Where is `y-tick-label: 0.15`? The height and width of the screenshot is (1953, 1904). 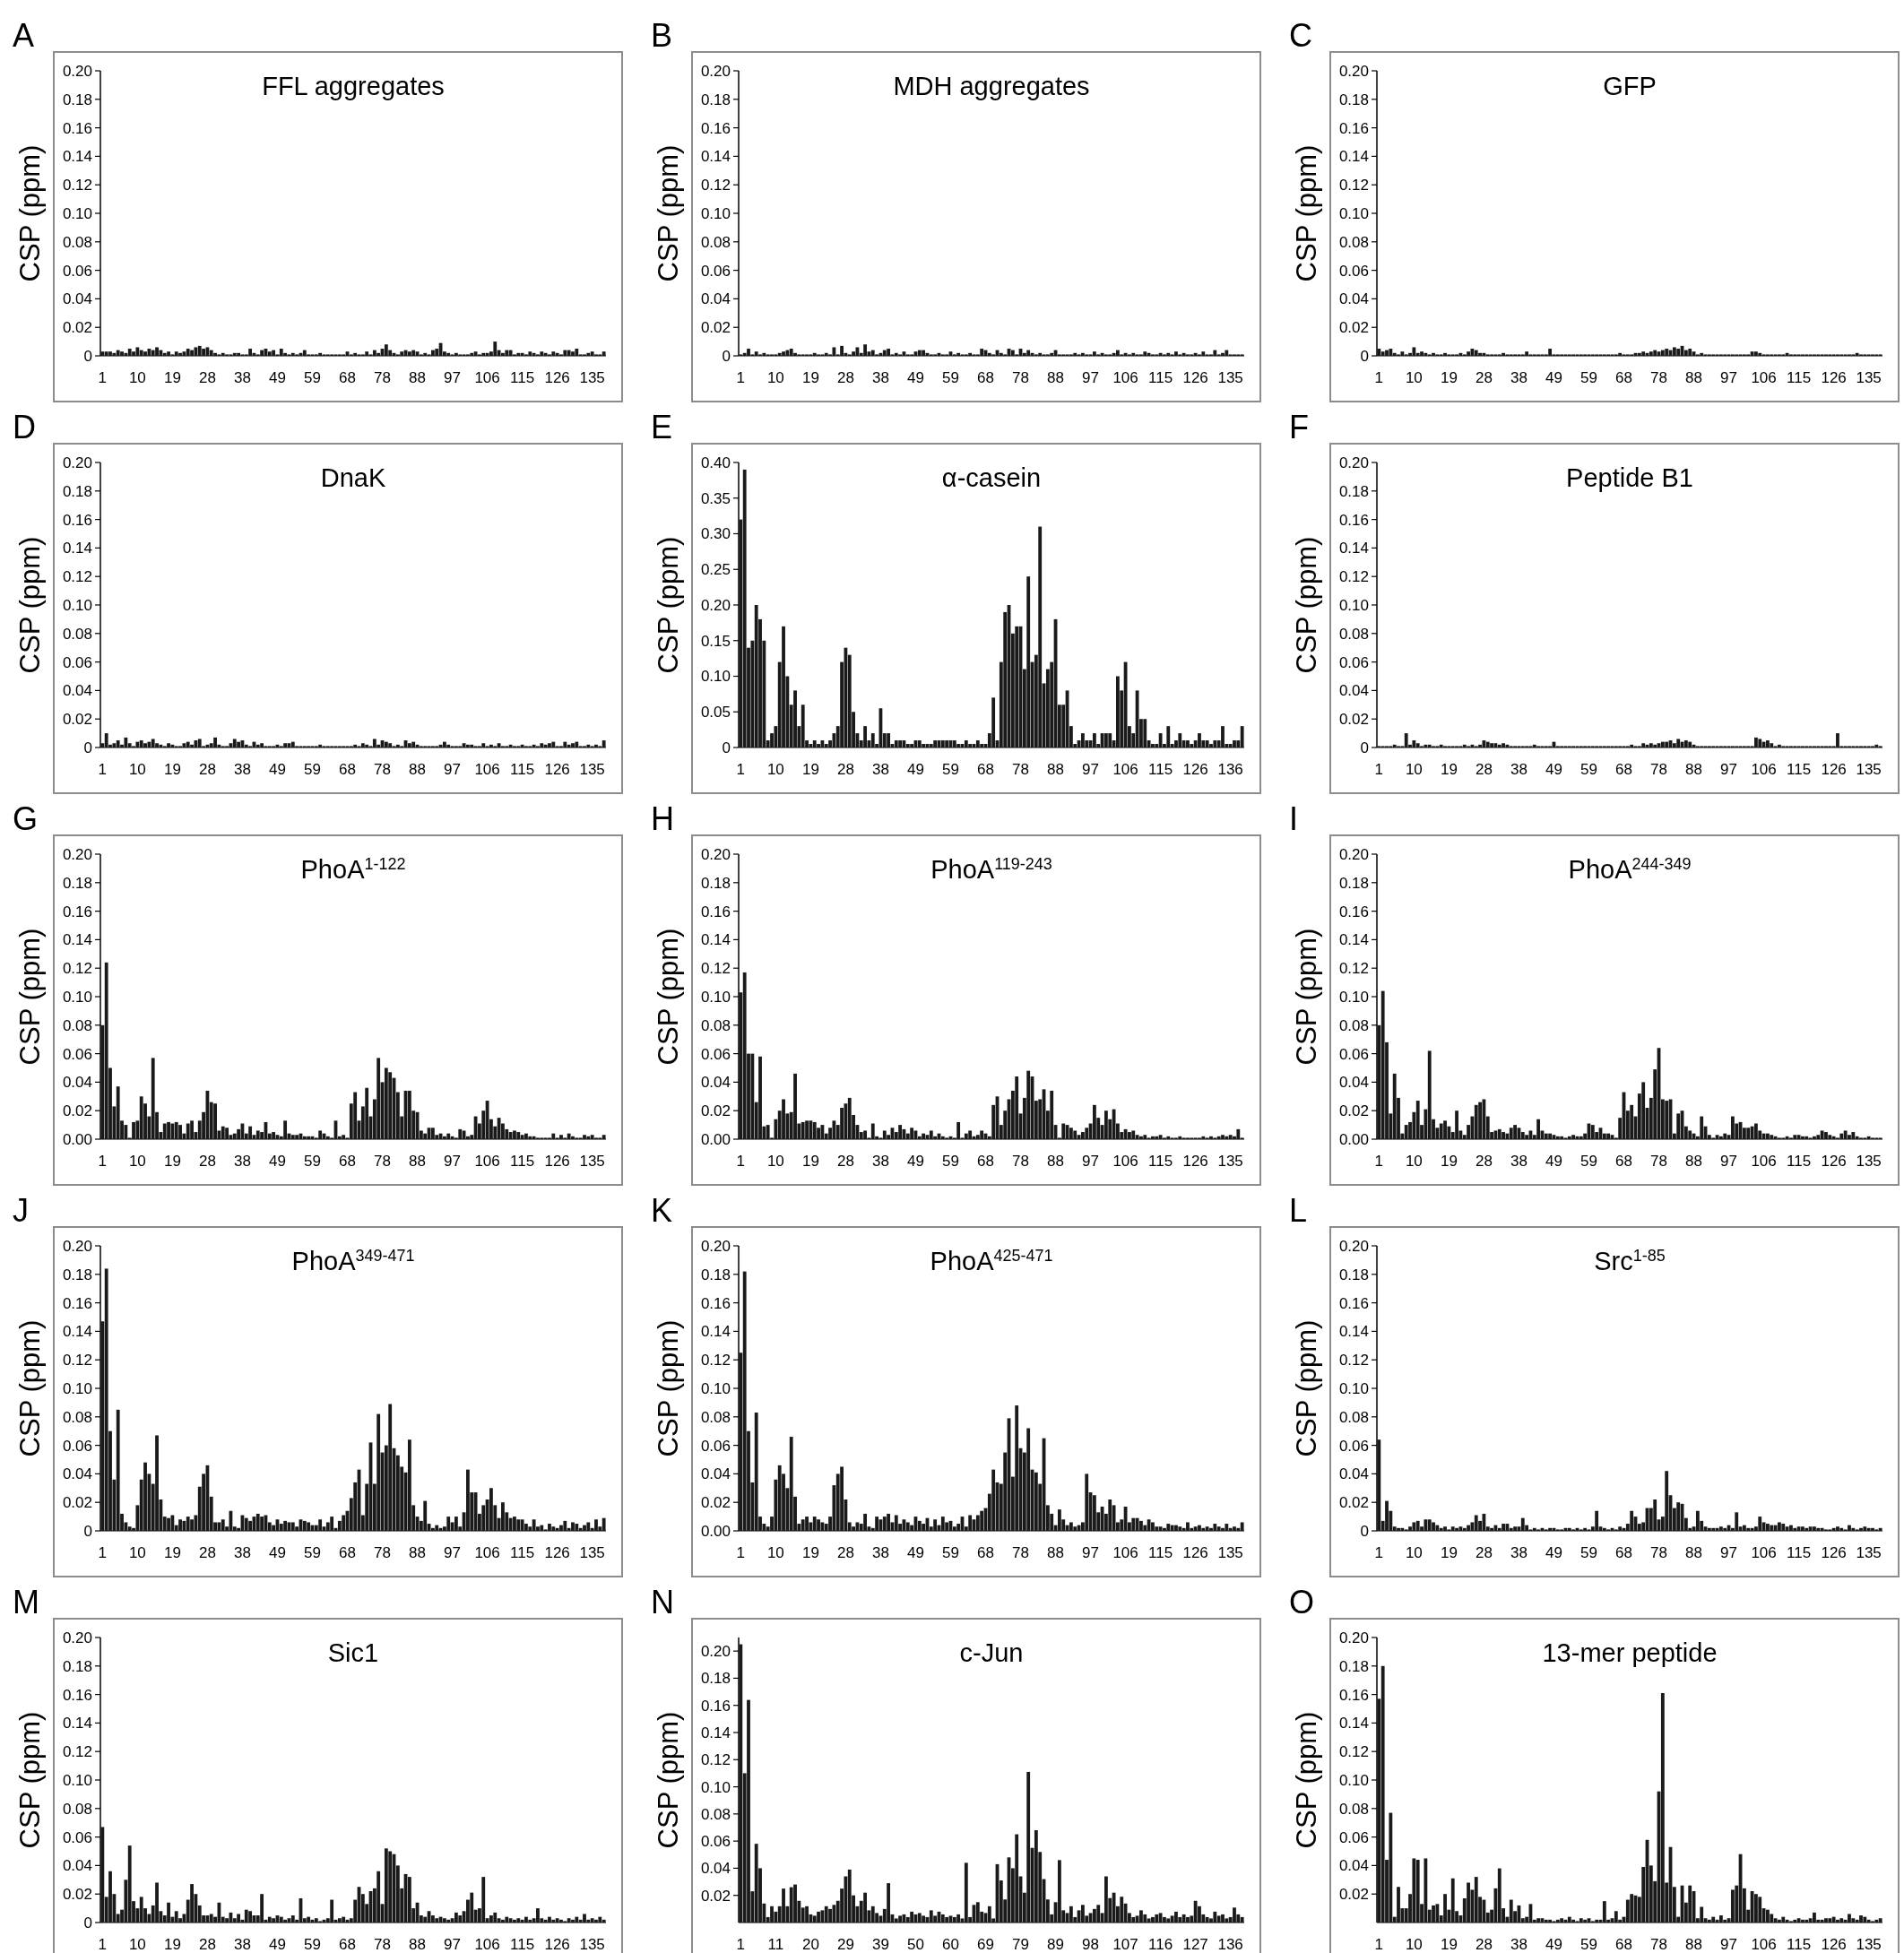 y-tick-label: 0.15 is located at coordinates (715, 641).